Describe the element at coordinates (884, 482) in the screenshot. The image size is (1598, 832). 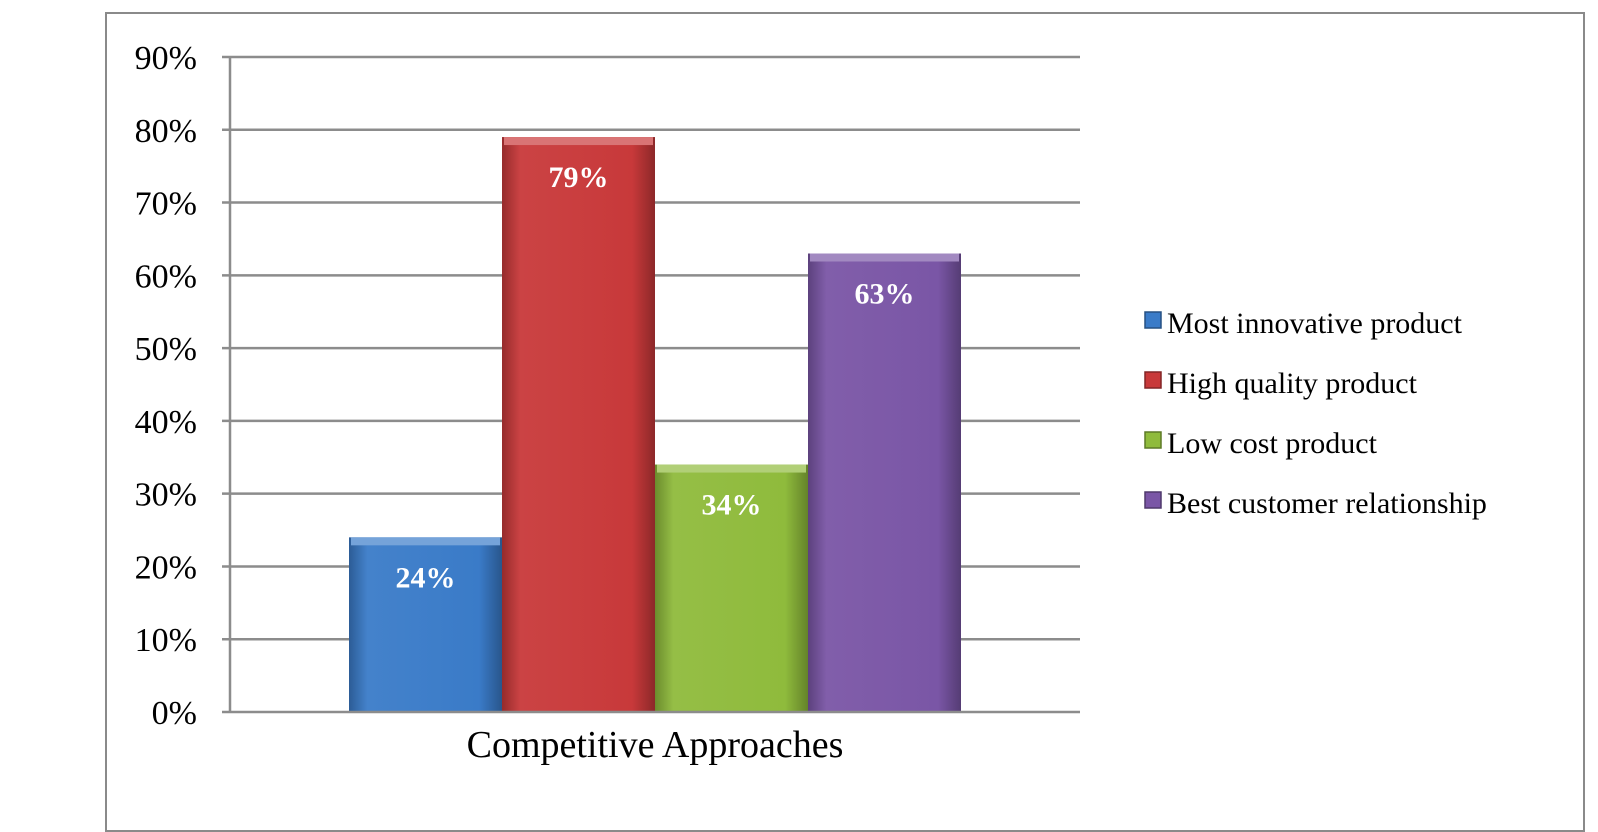
I see `bar-best-customer-relationship` at that location.